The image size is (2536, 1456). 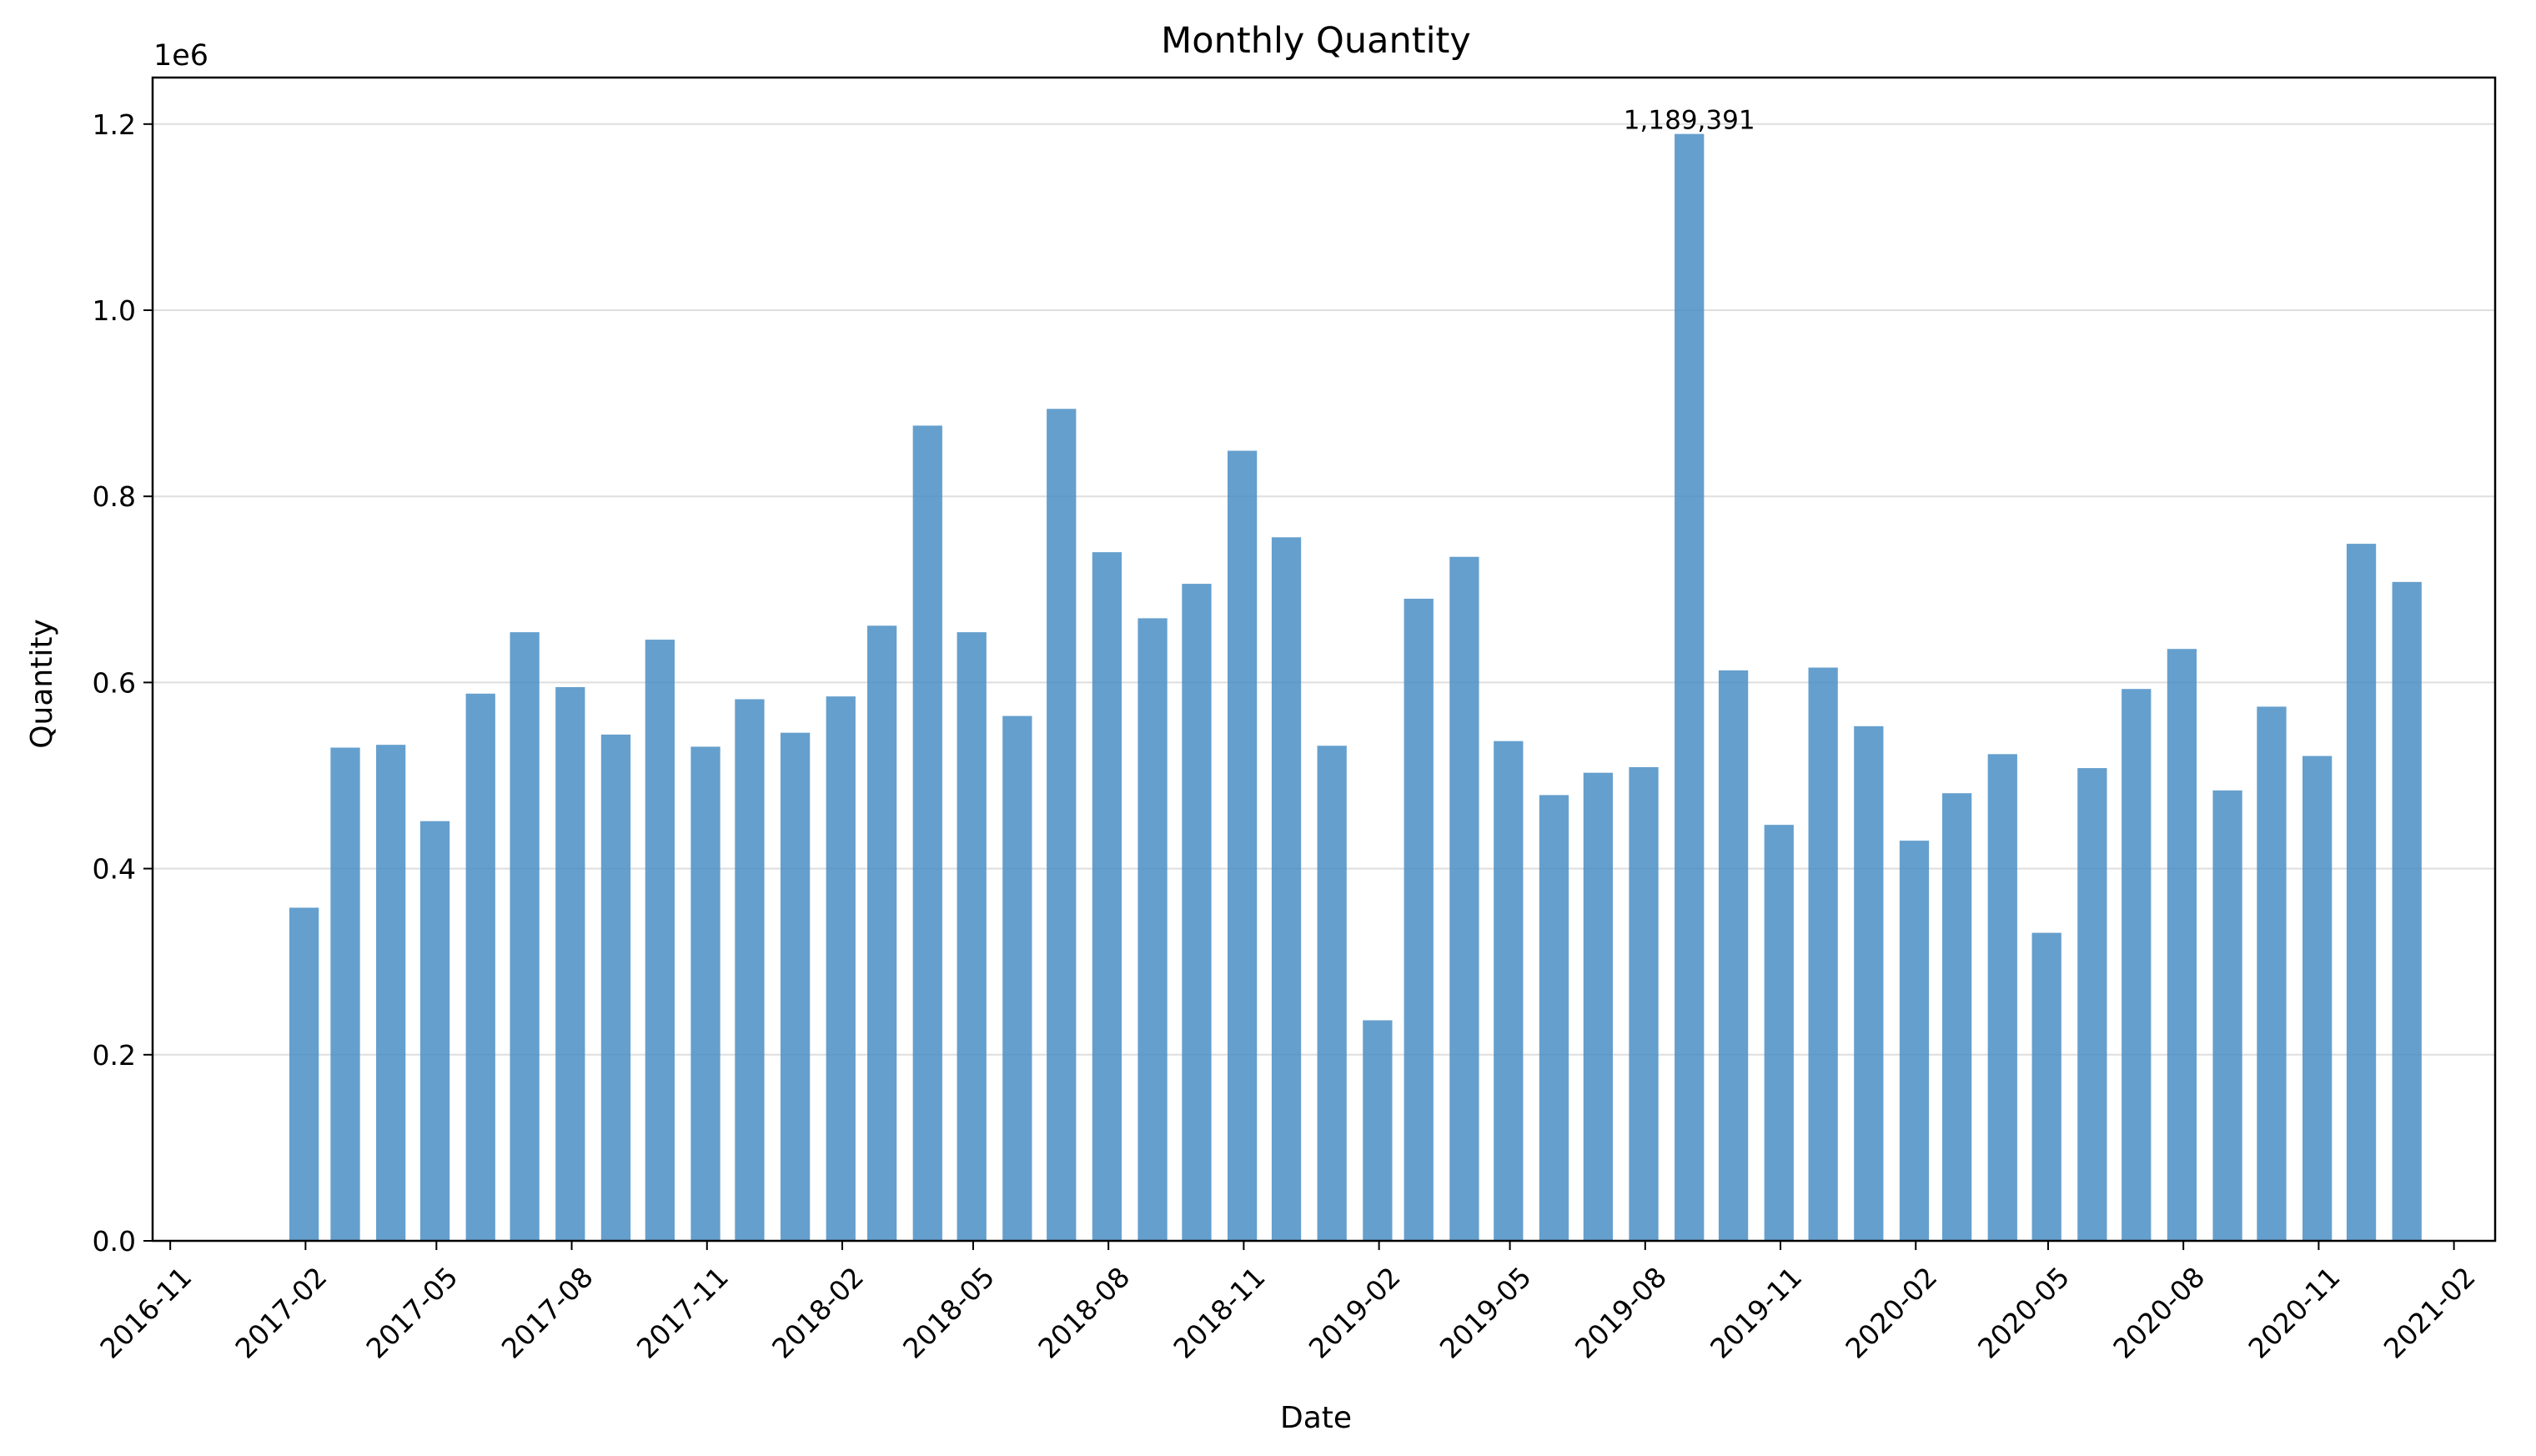 What do you see at coordinates (114, 496) in the screenshot?
I see `y-tick-label: 0.8` at bounding box center [114, 496].